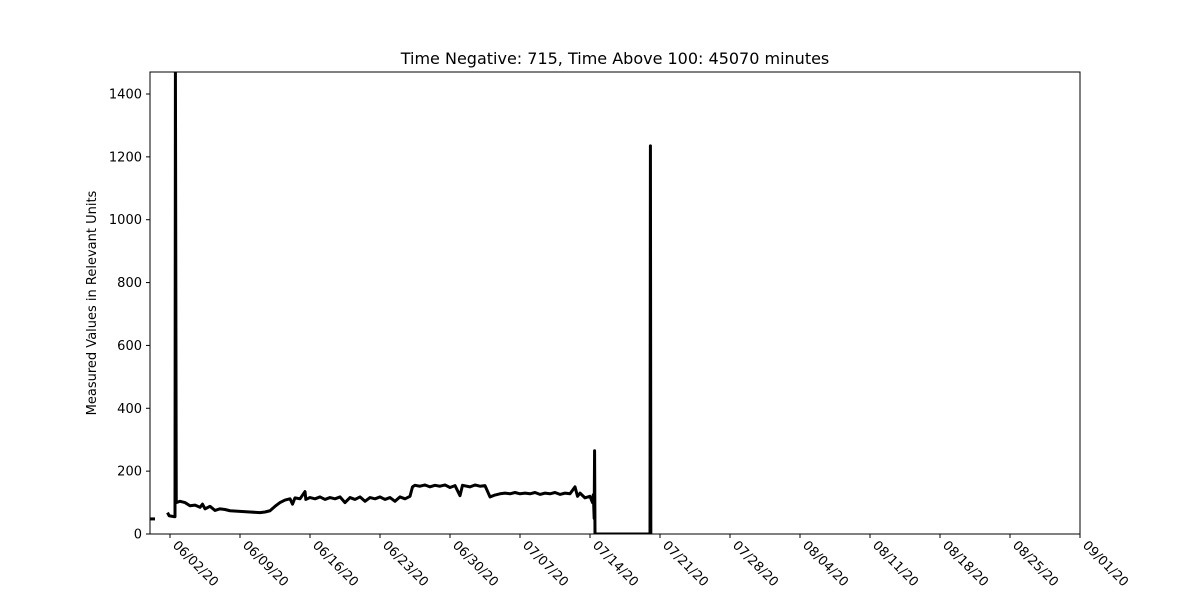 The image size is (1200, 600). What do you see at coordinates (895, 564) in the screenshot?
I see `x-tick-label: 08/11/20` at bounding box center [895, 564].